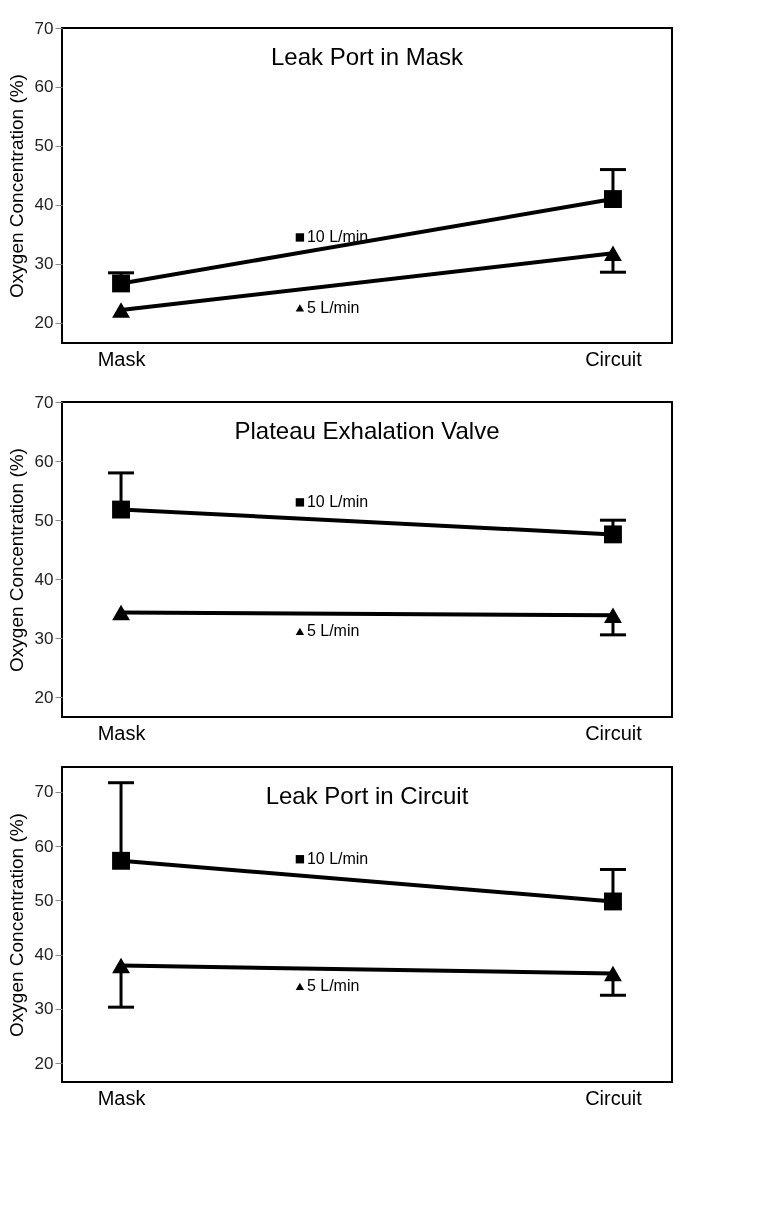  Describe the element at coordinates (367, 430) in the screenshot. I see `text: Plateau Exhalation Valve` at that location.